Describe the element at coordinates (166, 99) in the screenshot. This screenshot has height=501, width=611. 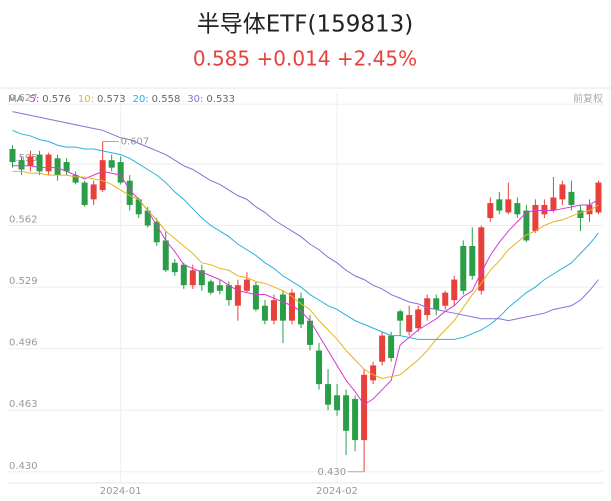
I see `legend-value: 0.558` at that location.